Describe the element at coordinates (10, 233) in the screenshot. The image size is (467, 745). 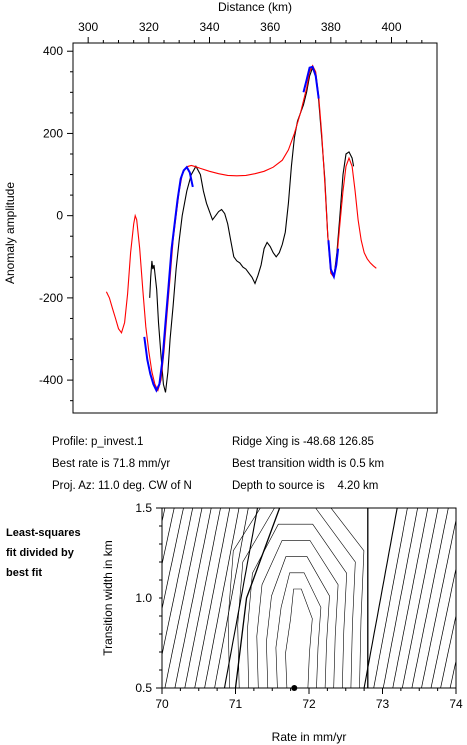
I see `top-y-axis-label: Anomaly amplitude` at that location.